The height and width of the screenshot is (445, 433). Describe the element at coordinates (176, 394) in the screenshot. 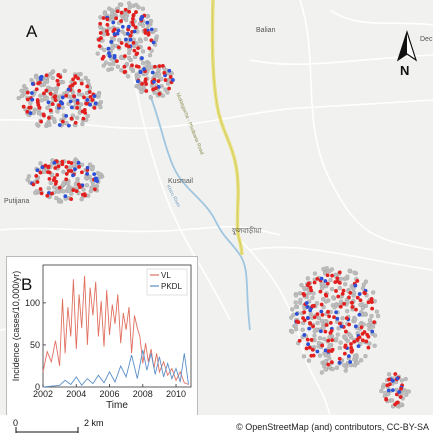

I see `x-tick-label: 2010` at that location.